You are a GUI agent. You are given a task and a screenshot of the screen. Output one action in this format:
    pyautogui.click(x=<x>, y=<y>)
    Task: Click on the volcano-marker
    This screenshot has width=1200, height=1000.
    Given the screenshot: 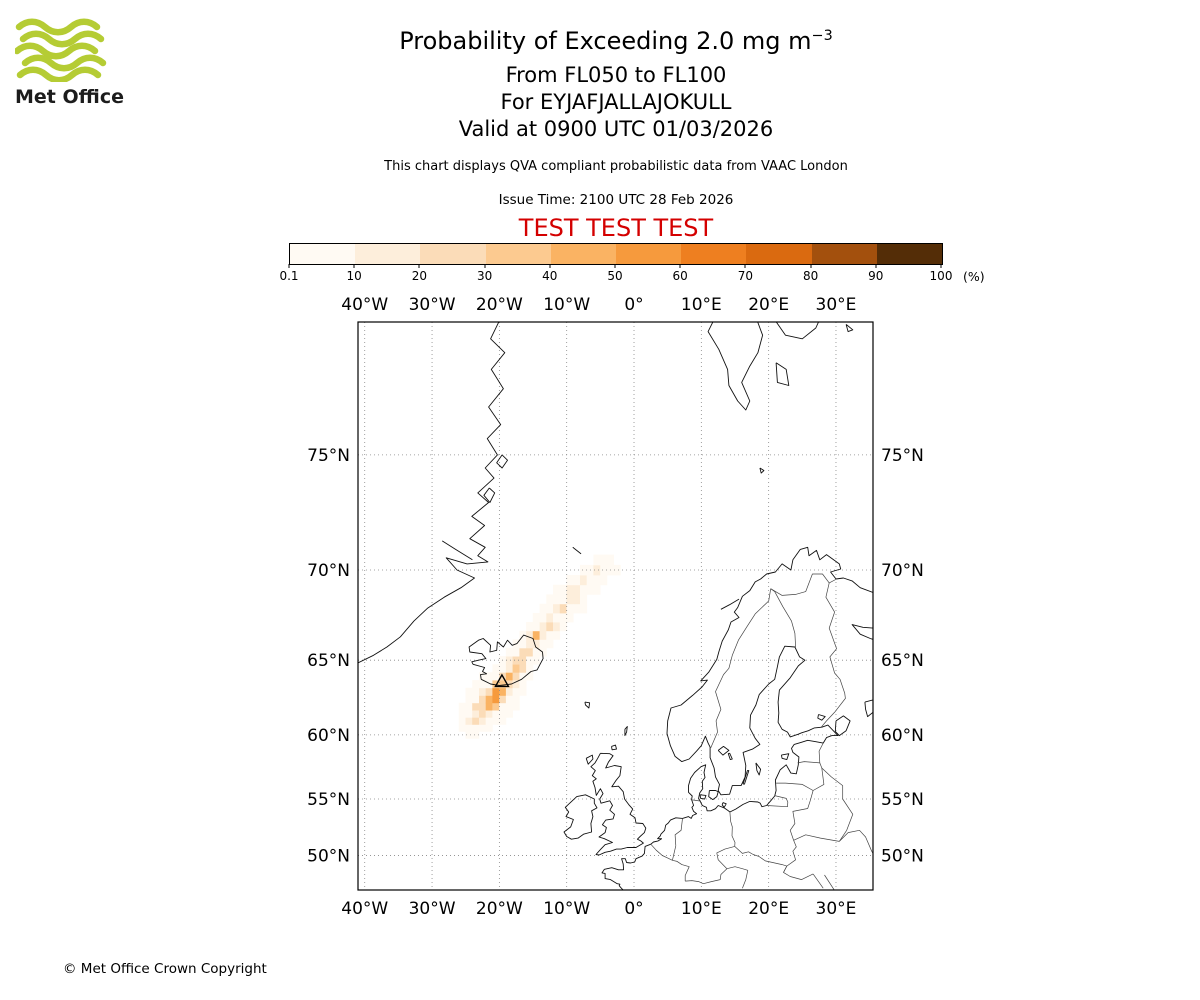 What is the action you would take?
    pyautogui.click(x=502, y=680)
    